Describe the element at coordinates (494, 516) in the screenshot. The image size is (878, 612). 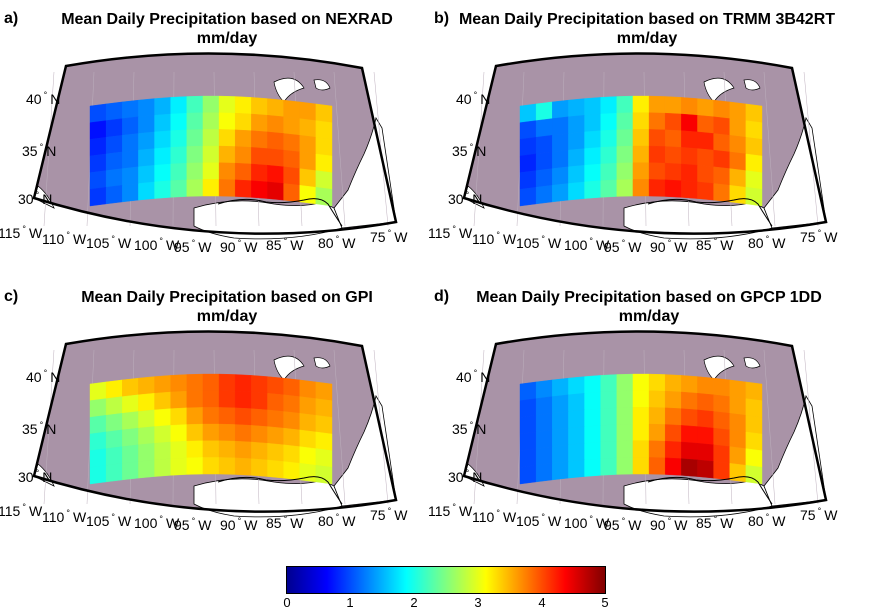
I see `longitude-label: 110 ° W` at that location.